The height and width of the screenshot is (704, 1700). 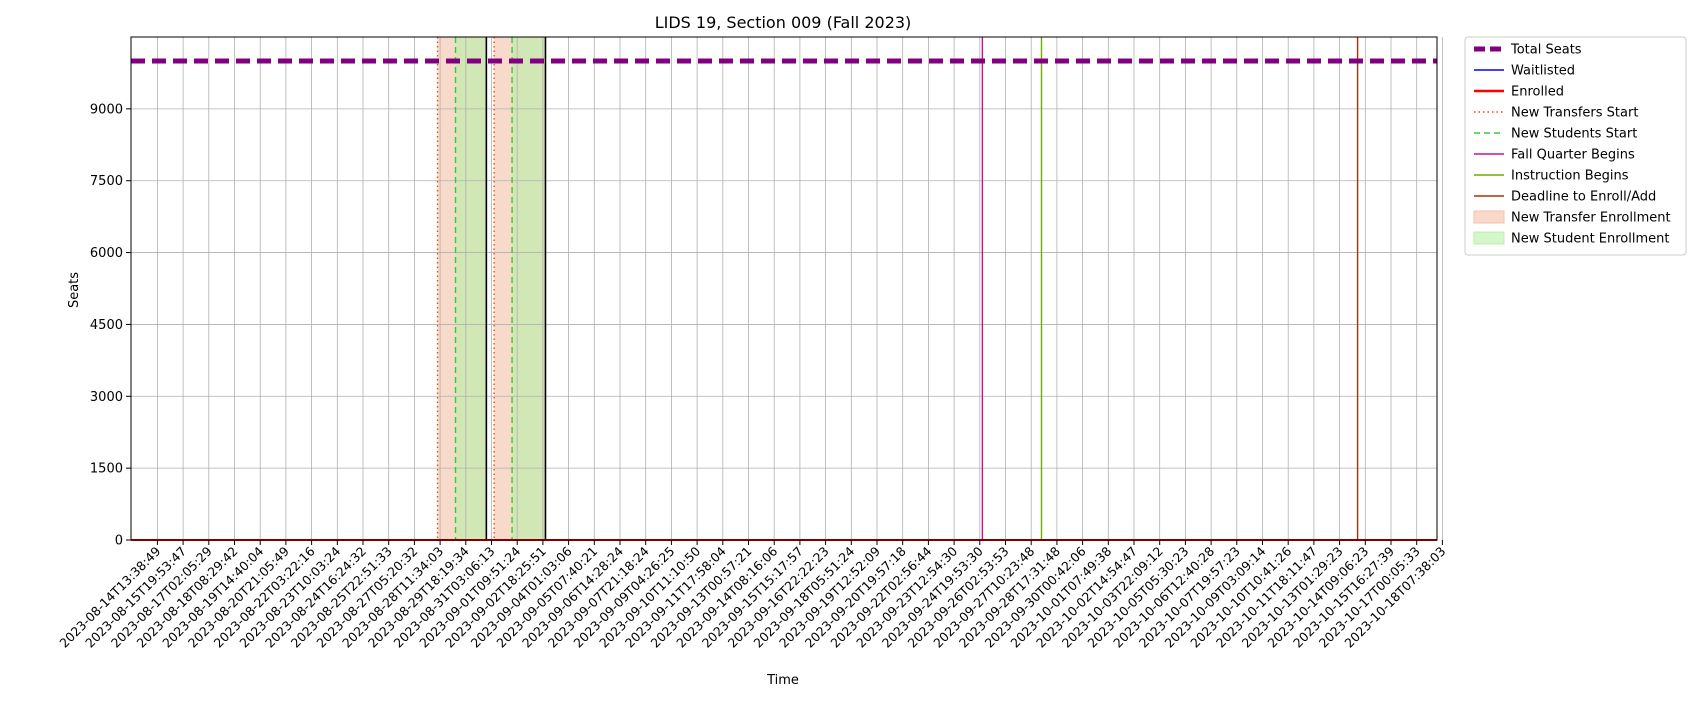 What do you see at coordinates (1546, 50) in the screenshot?
I see `legend-label: Total Seats` at bounding box center [1546, 50].